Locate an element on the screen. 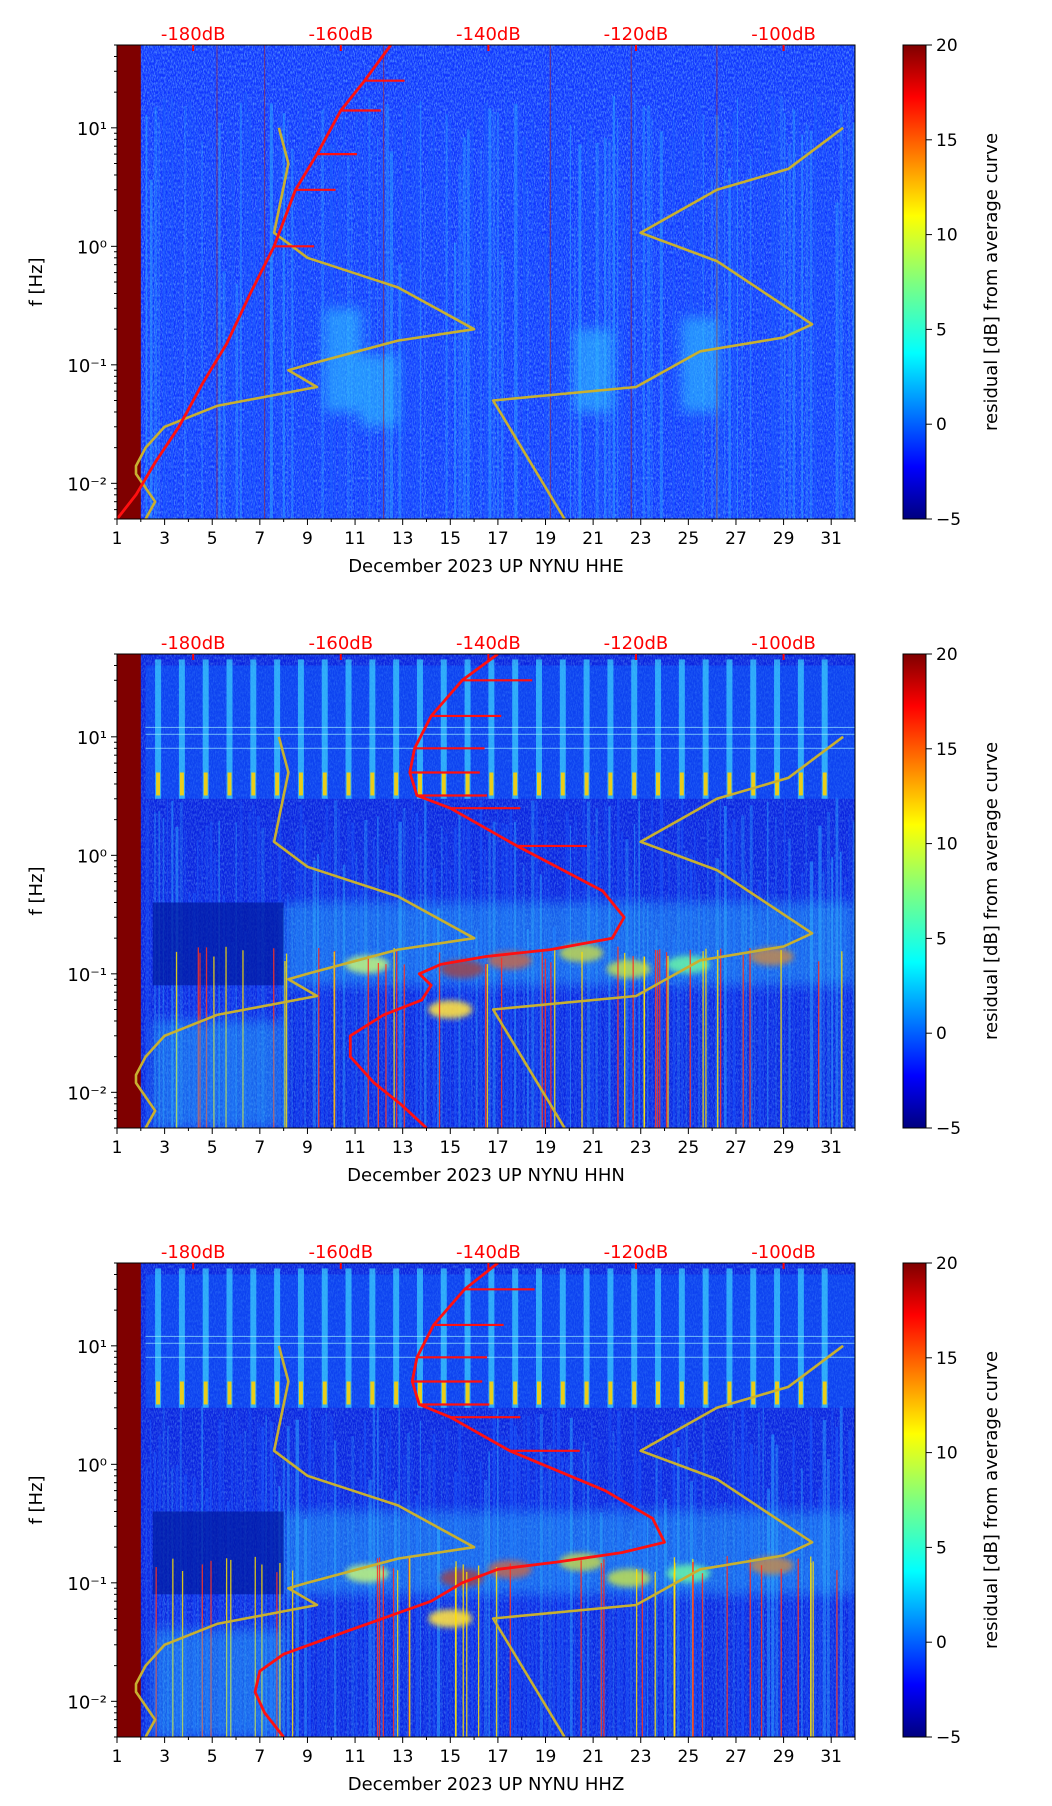 The width and height of the screenshot is (1052, 1806). microseism-blob is located at coordinates (450, 1009).